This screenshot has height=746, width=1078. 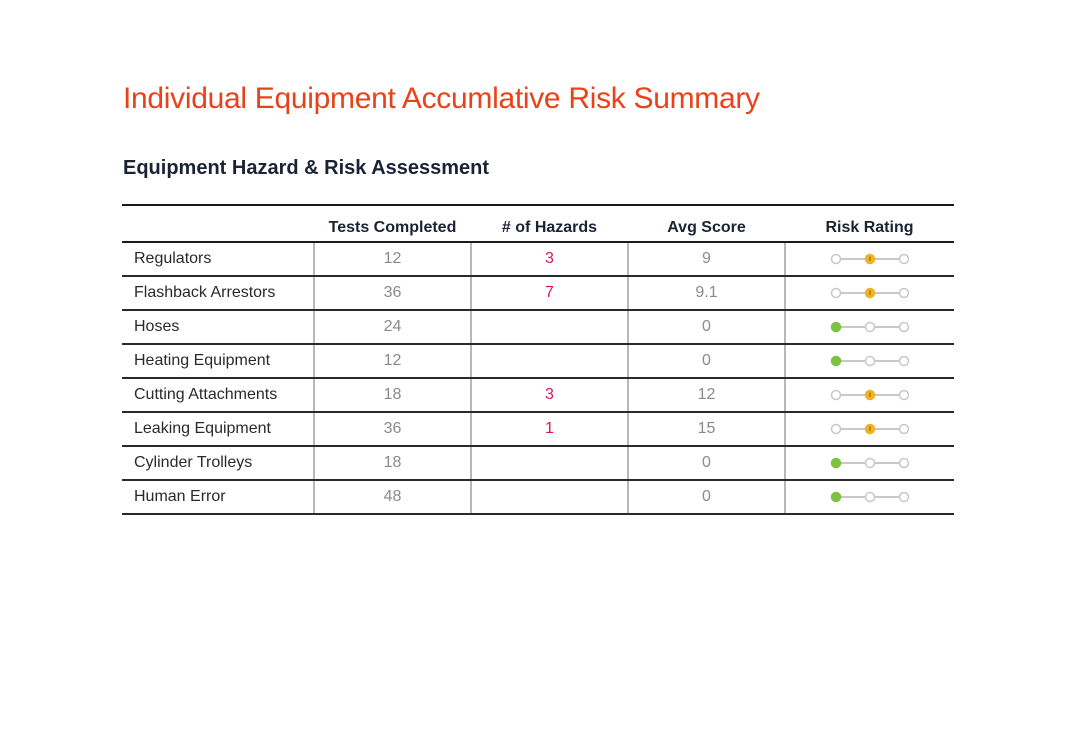 I want to click on table-row: Cylinder Trolleys 18 0, so click(x=538, y=463).